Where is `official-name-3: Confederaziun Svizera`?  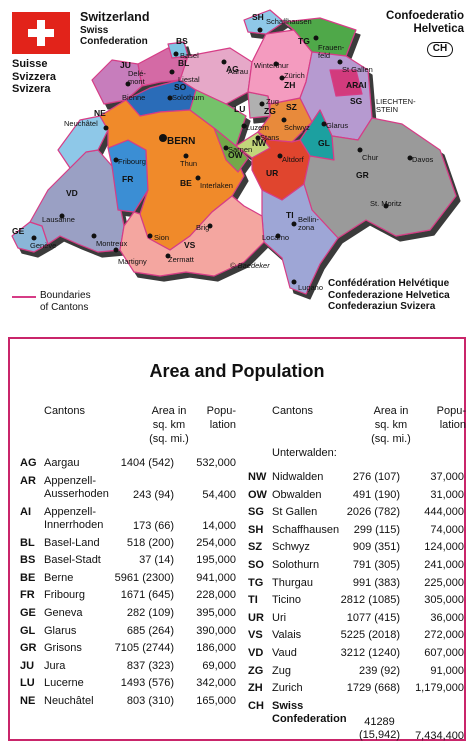
official-name-3: Confederaziun Svizera is located at coordinates (382, 306).